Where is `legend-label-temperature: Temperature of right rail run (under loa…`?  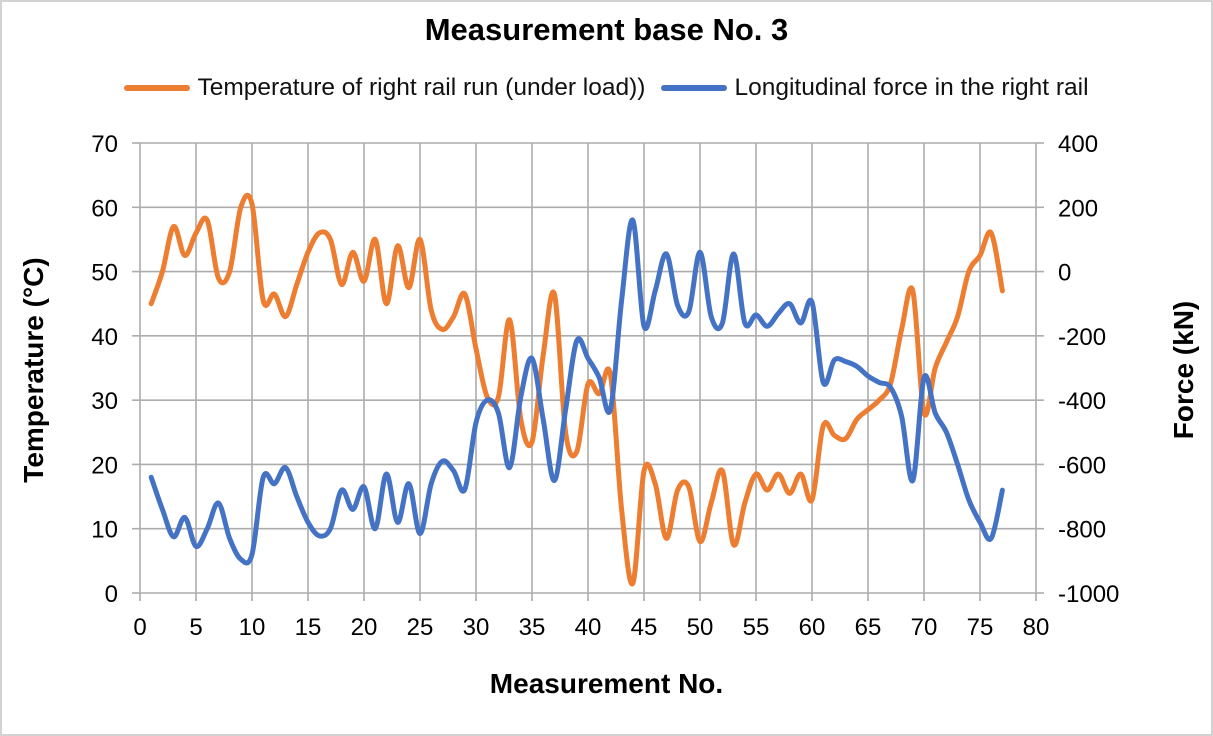 legend-label-temperature: Temperature of right rail run (under loa… is located at coordinates (421, 87).